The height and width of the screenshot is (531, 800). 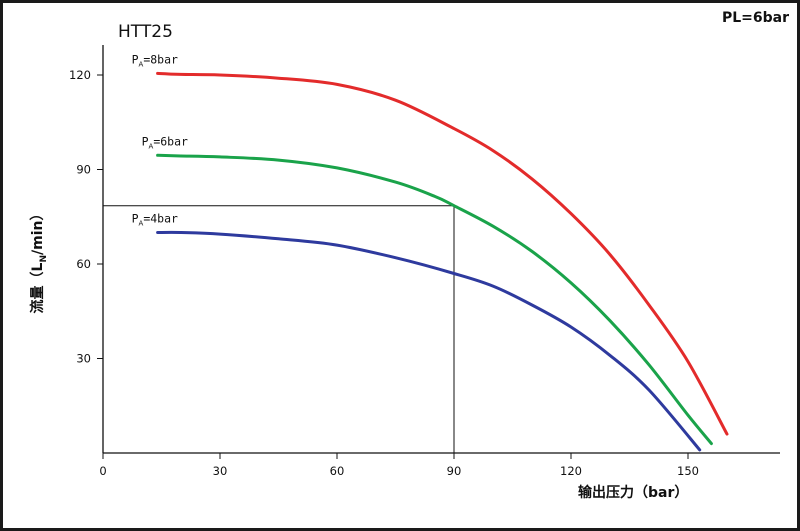 What do you see at coordinates (160, 219) in the screenshot?
I see `series-label-rest: =4bar` at bounding box center [160, 219].